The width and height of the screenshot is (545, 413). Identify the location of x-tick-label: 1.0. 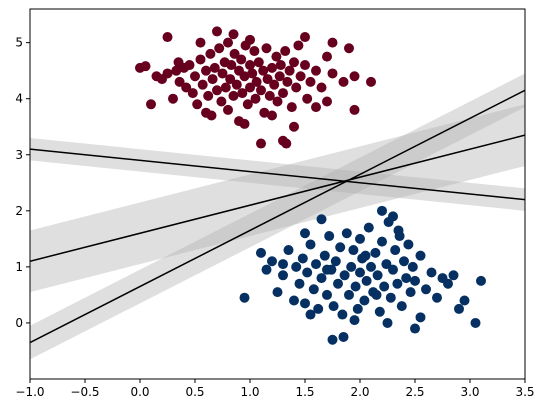
(249, 392).